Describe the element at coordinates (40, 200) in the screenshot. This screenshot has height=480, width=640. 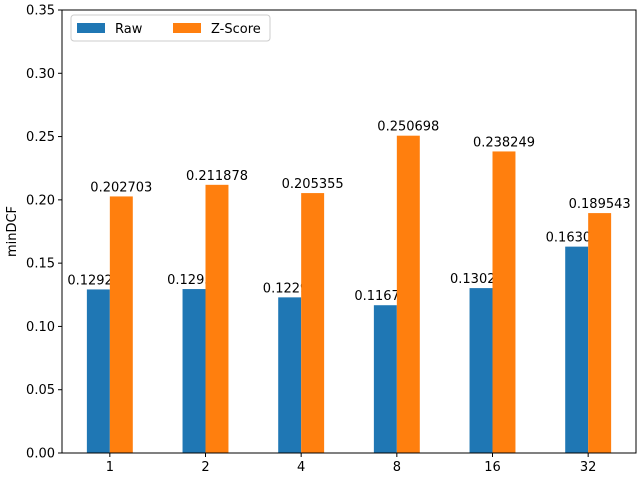
I see `y-tick-label: 0.20` at that location.